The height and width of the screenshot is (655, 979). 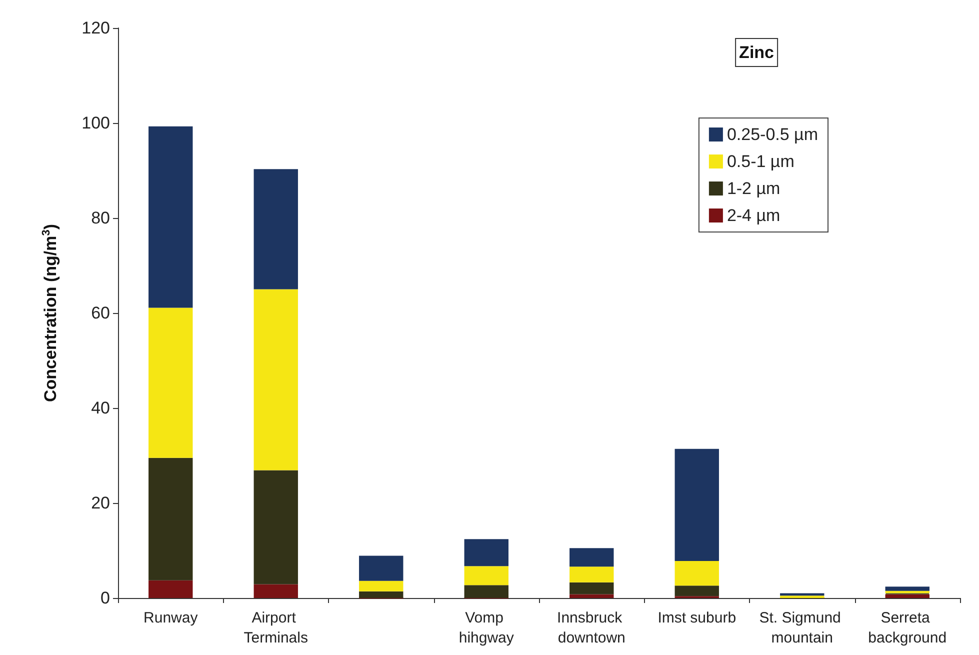 What do you see at coordinates (50, 313) in the screenshot?
I see `y-axis-title: Concentration (ng/m3)` at bounding box center [50, 313].